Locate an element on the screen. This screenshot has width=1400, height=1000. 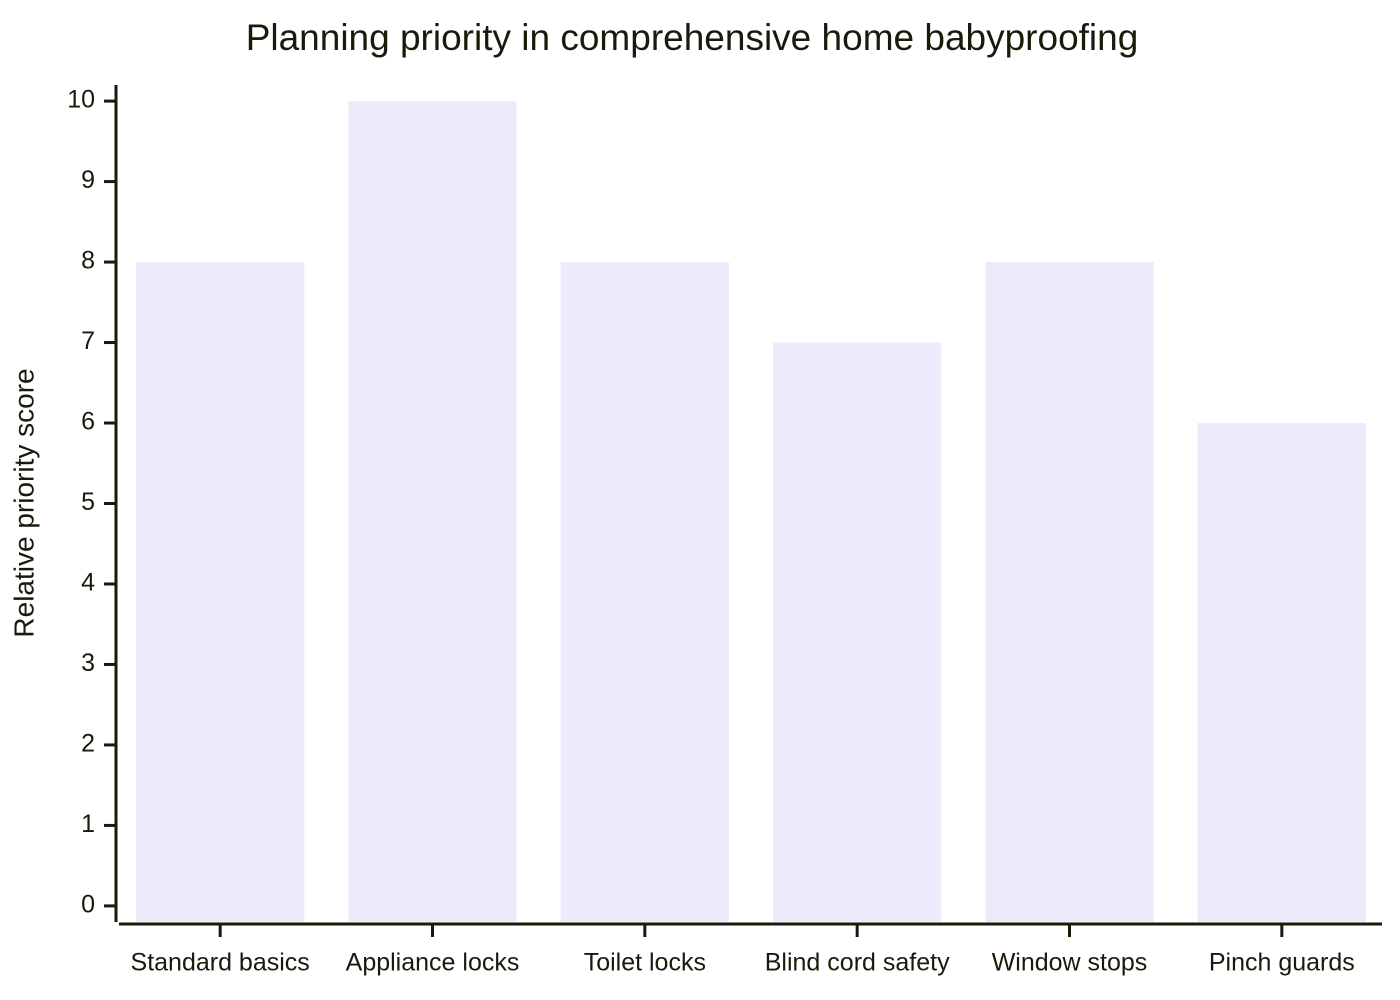
x-tick-label: Blind cord safety is located at coordinates (857, 963).